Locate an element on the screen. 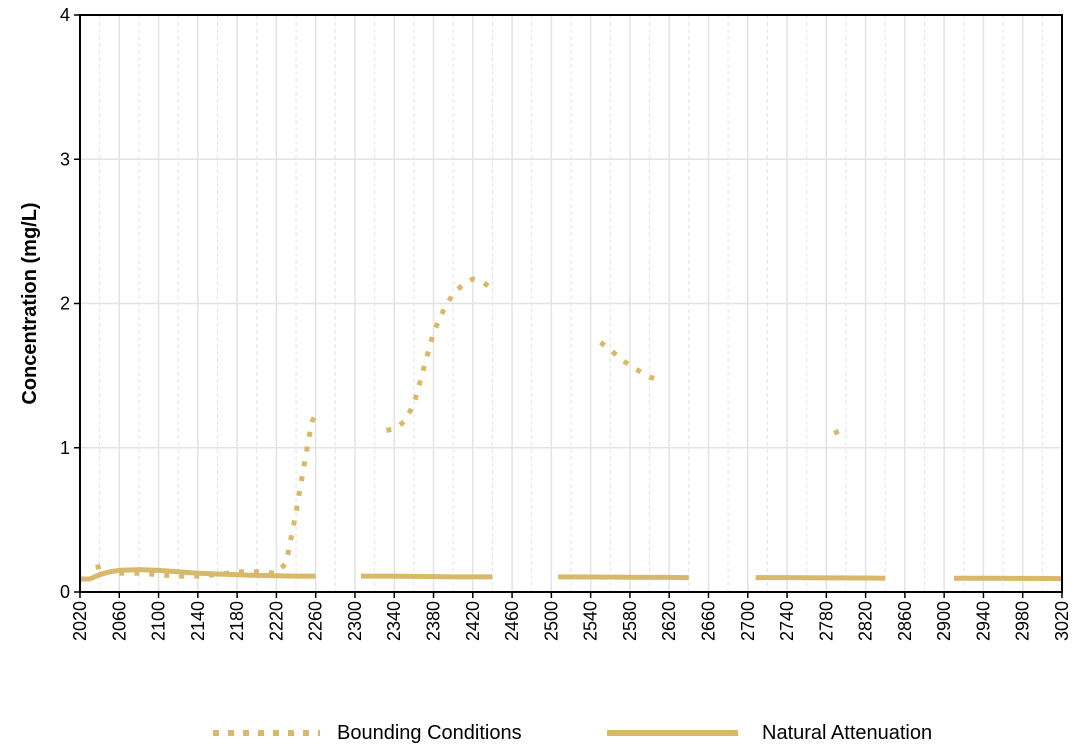  x-tick-label: 2780 is located at coordinates (826, 621).